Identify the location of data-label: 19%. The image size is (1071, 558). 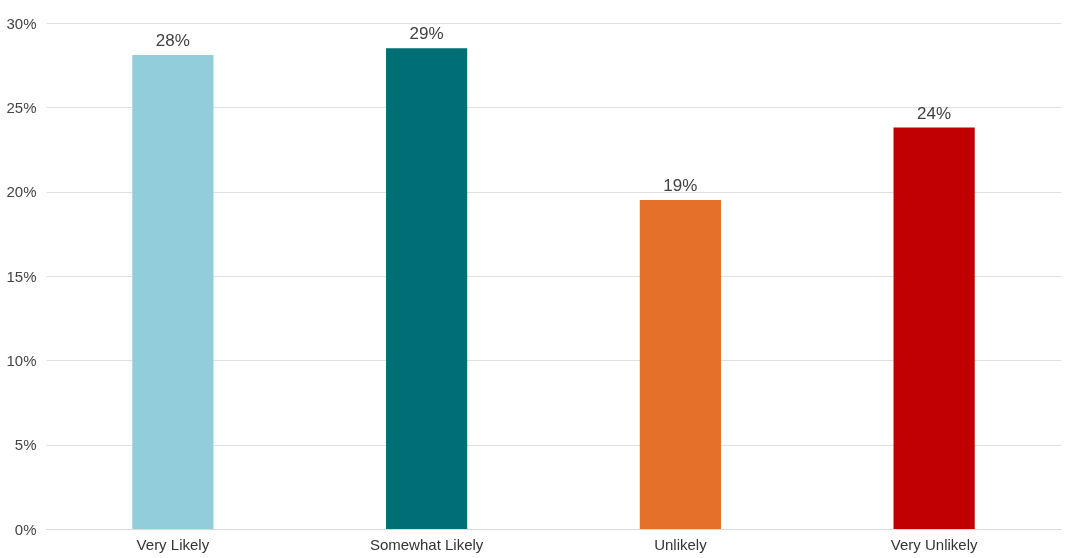
(680, 186).